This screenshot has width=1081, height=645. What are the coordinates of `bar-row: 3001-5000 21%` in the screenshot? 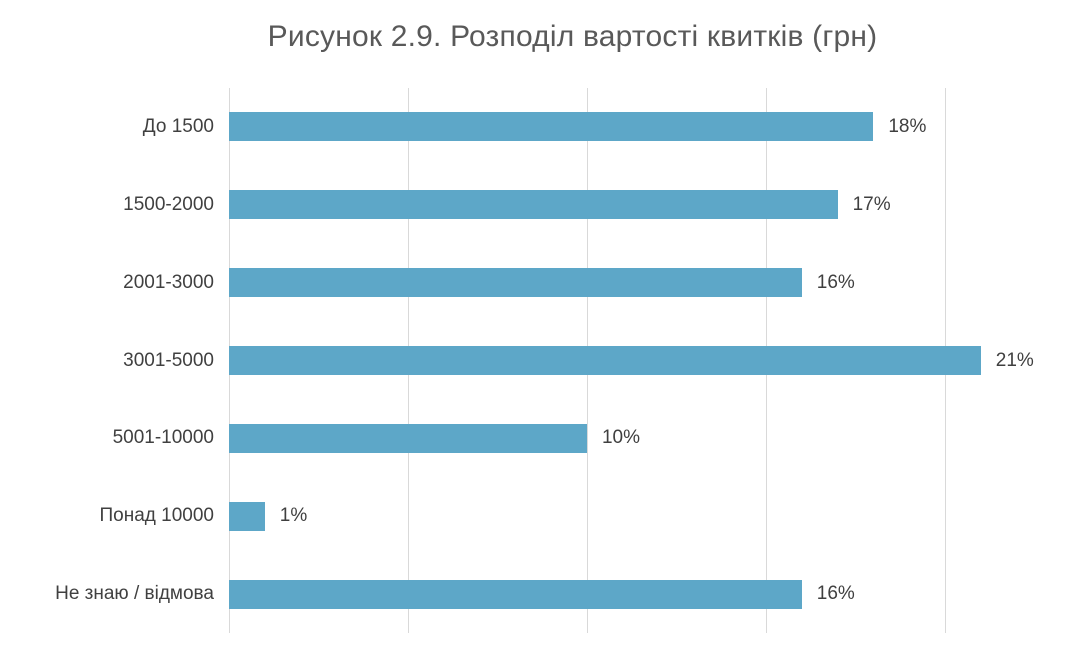 It's located at (540, 361).